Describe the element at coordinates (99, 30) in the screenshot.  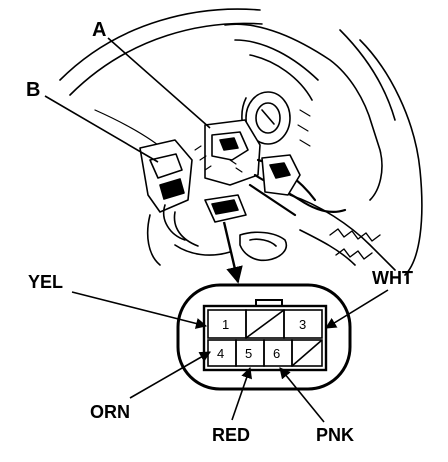
I see `callout-a: A` at that location.